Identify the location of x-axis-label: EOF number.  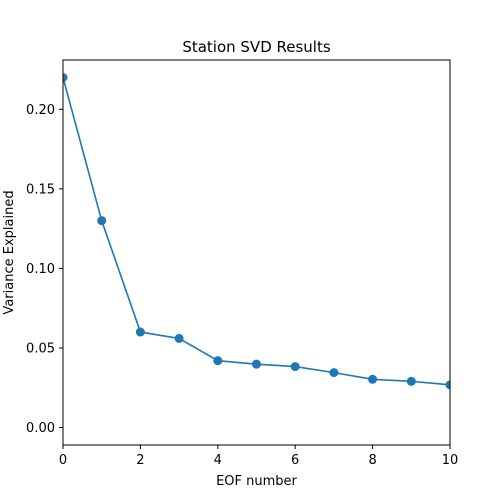
(256, 481).